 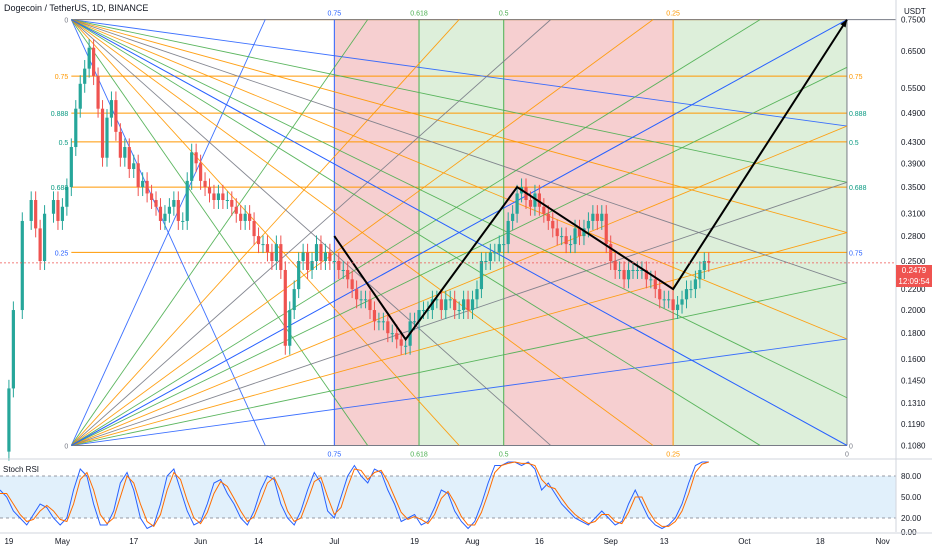 I want to click on gann-right-label: 0.688, so click(x=858, y=188).